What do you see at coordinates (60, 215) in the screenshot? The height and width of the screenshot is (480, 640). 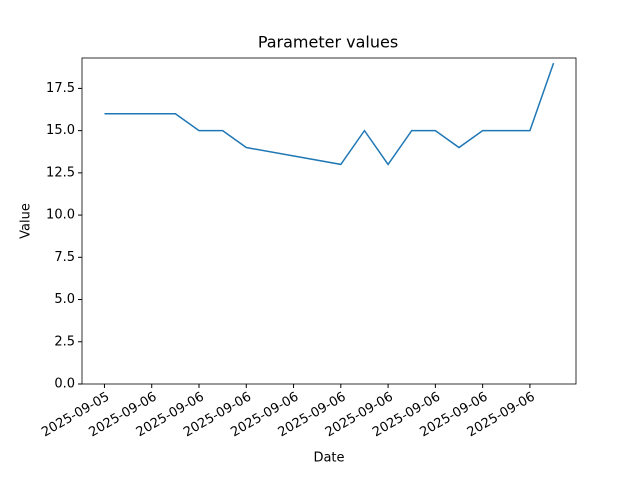 I see `y-tick-label: 10.0` at bounding box center [60, 215].